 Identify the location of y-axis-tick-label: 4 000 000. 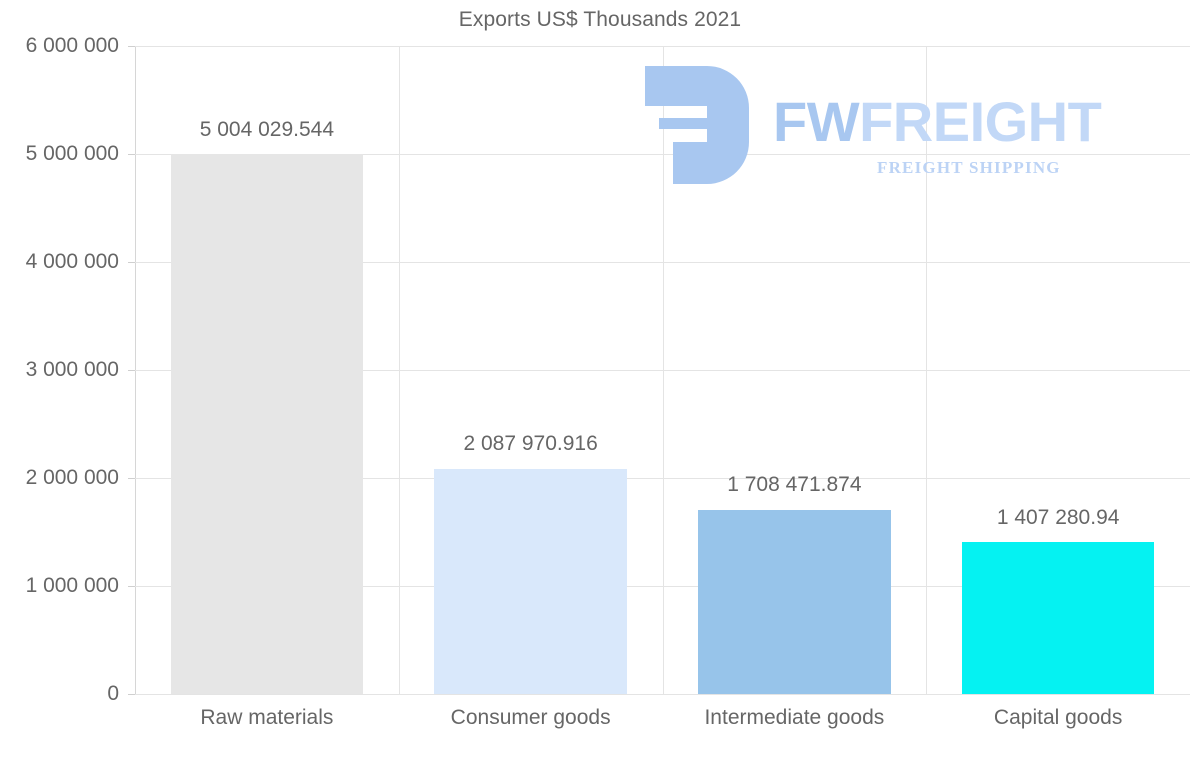
(72, 261).